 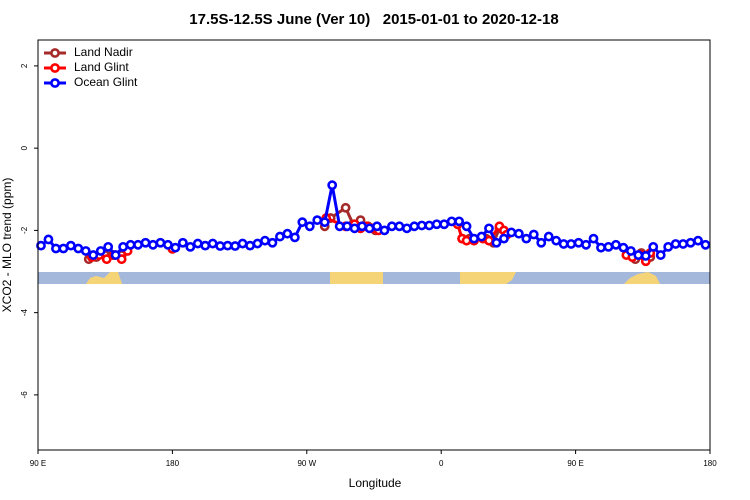 What do you see at coordinates (24, 230) in the screenshot?
I see `y-tick-label: -2` at bounding box center [24, 230].